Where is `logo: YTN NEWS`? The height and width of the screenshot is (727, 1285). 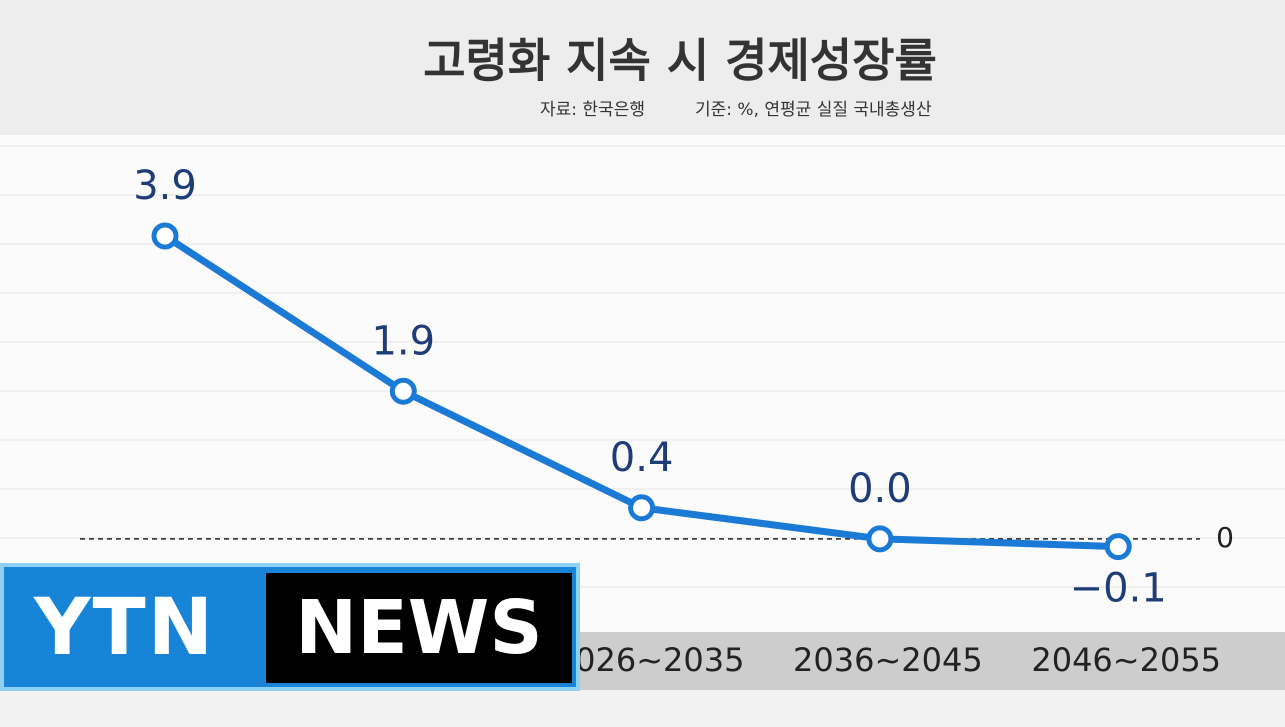
logo: YTN NEWS is located at coordinates (290, 627).